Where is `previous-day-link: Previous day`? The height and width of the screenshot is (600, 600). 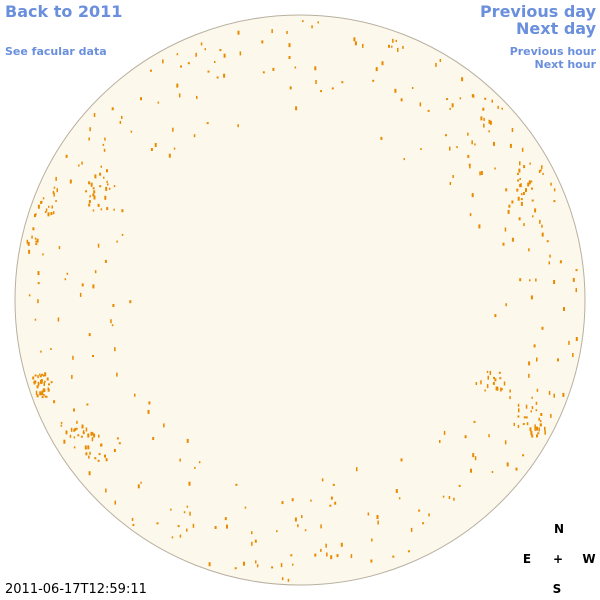
previous-day-link: Previous day is located at coordinates (537, 11).